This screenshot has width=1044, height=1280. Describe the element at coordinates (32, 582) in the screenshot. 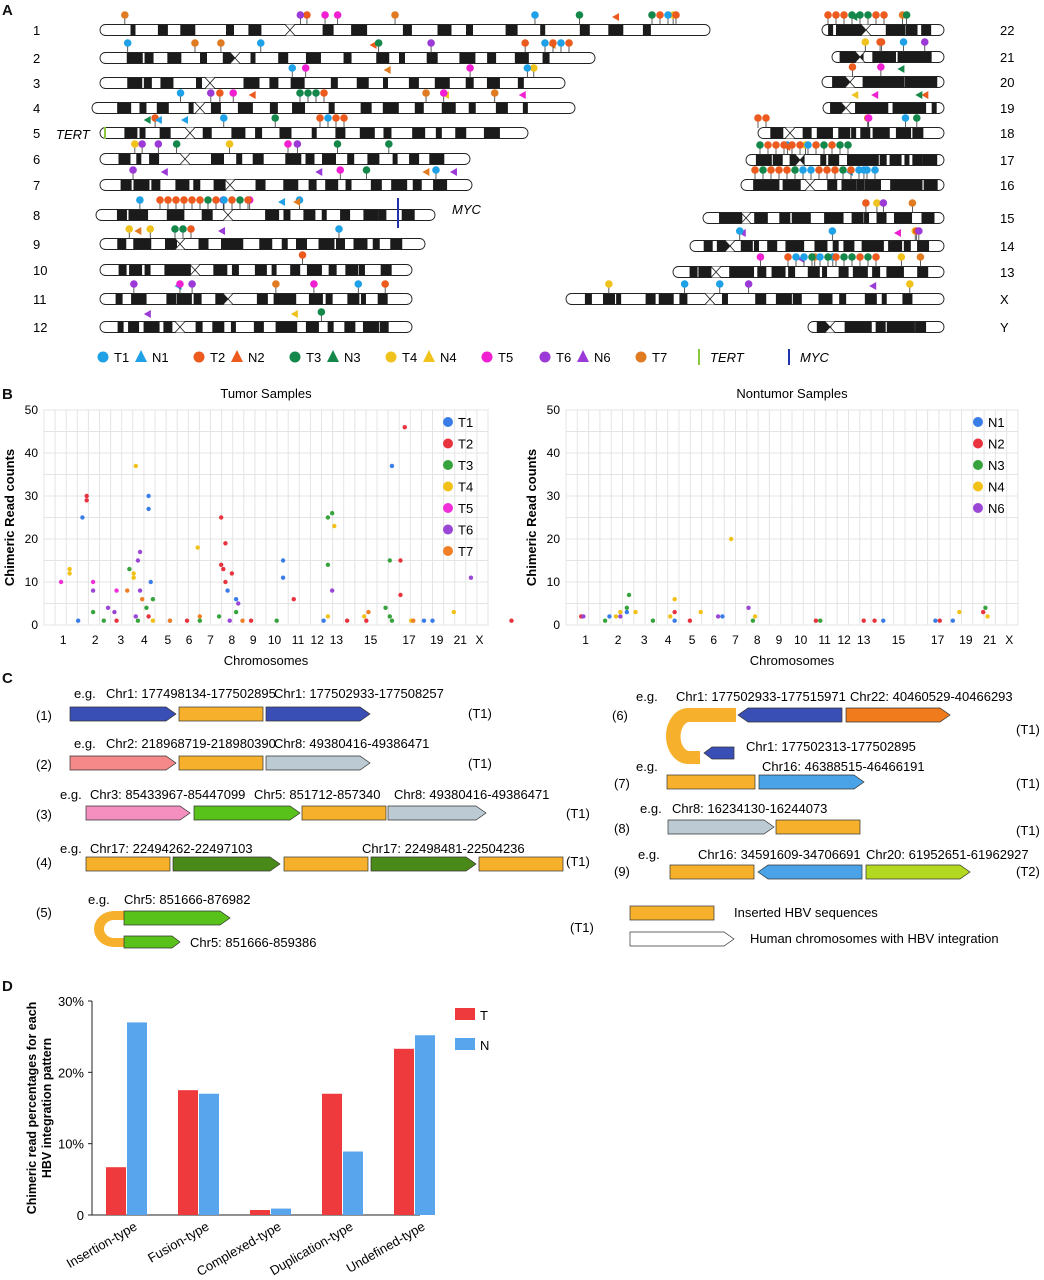

I see `y-tick-label: 10` at that location.